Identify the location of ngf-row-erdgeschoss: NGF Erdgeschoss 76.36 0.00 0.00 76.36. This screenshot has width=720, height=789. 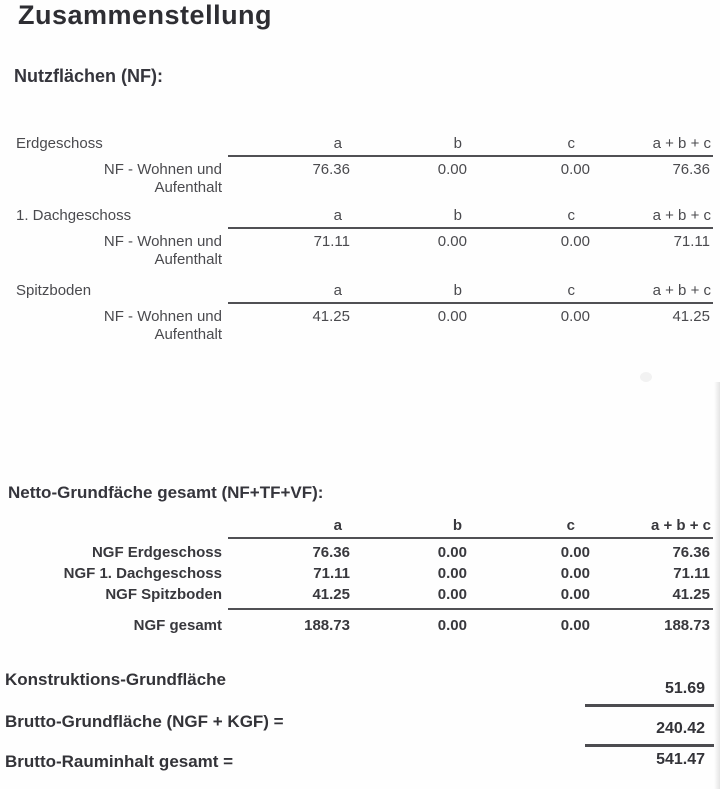
(356, 552).